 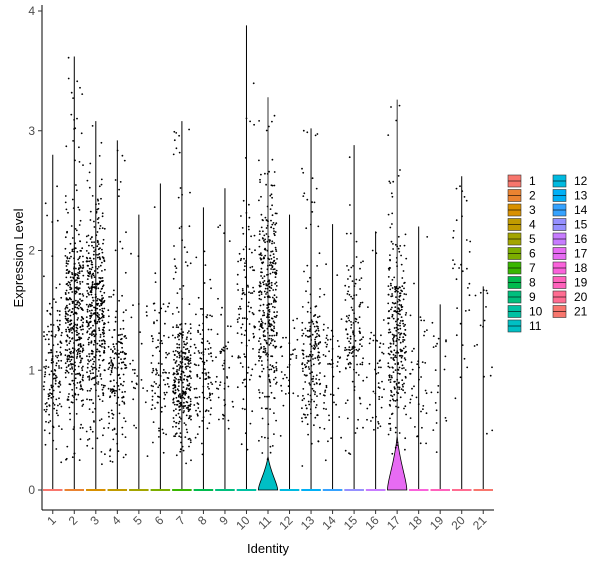 What do you see at coordinates (532, 268) in the screenshot?
I see `legend-label: 7` at bounding box center [532, 268].